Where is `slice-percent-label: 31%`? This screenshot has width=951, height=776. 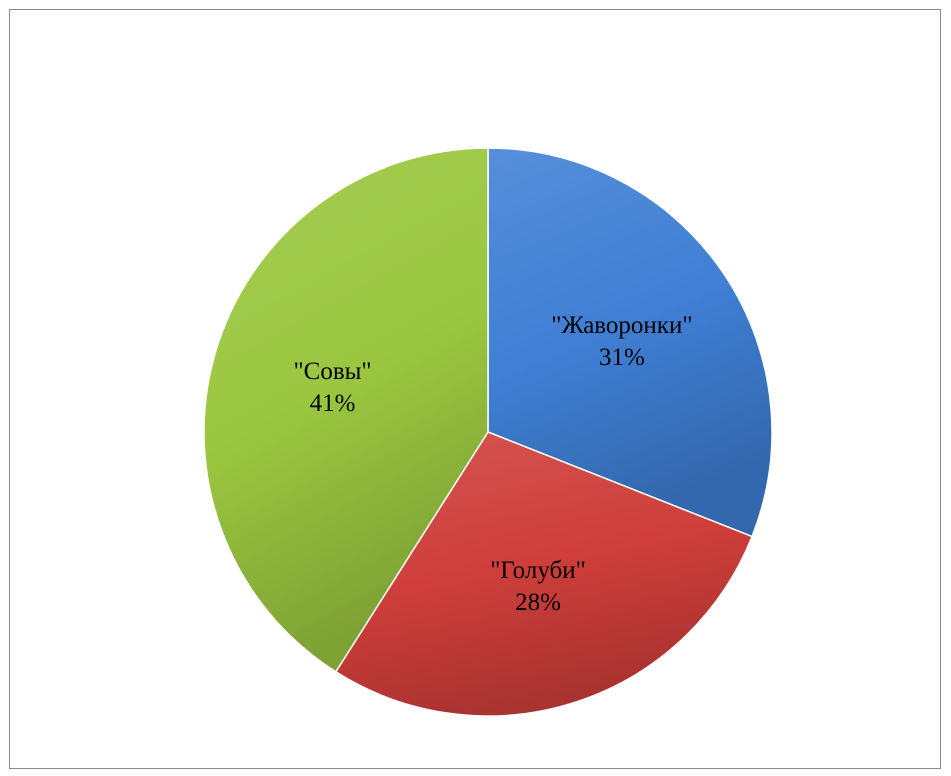
slice-percent-label: 31% is located at coordinates (622, 357).